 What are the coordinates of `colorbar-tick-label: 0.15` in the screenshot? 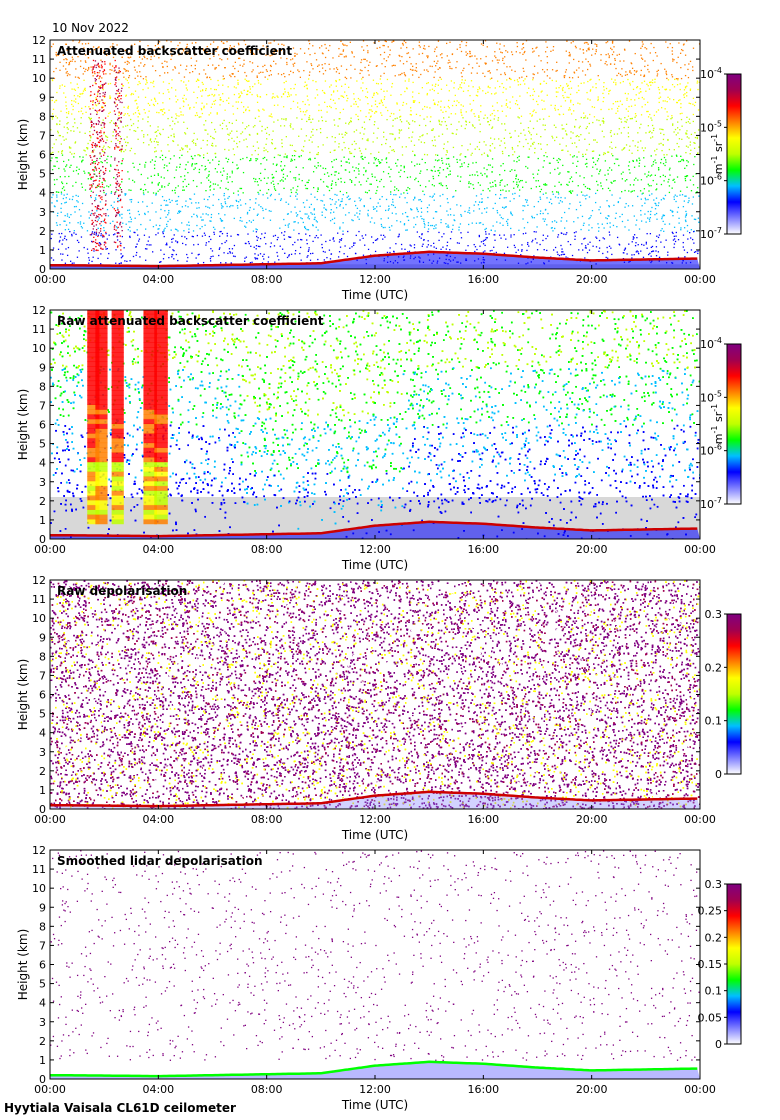 It's located at (710, 964).